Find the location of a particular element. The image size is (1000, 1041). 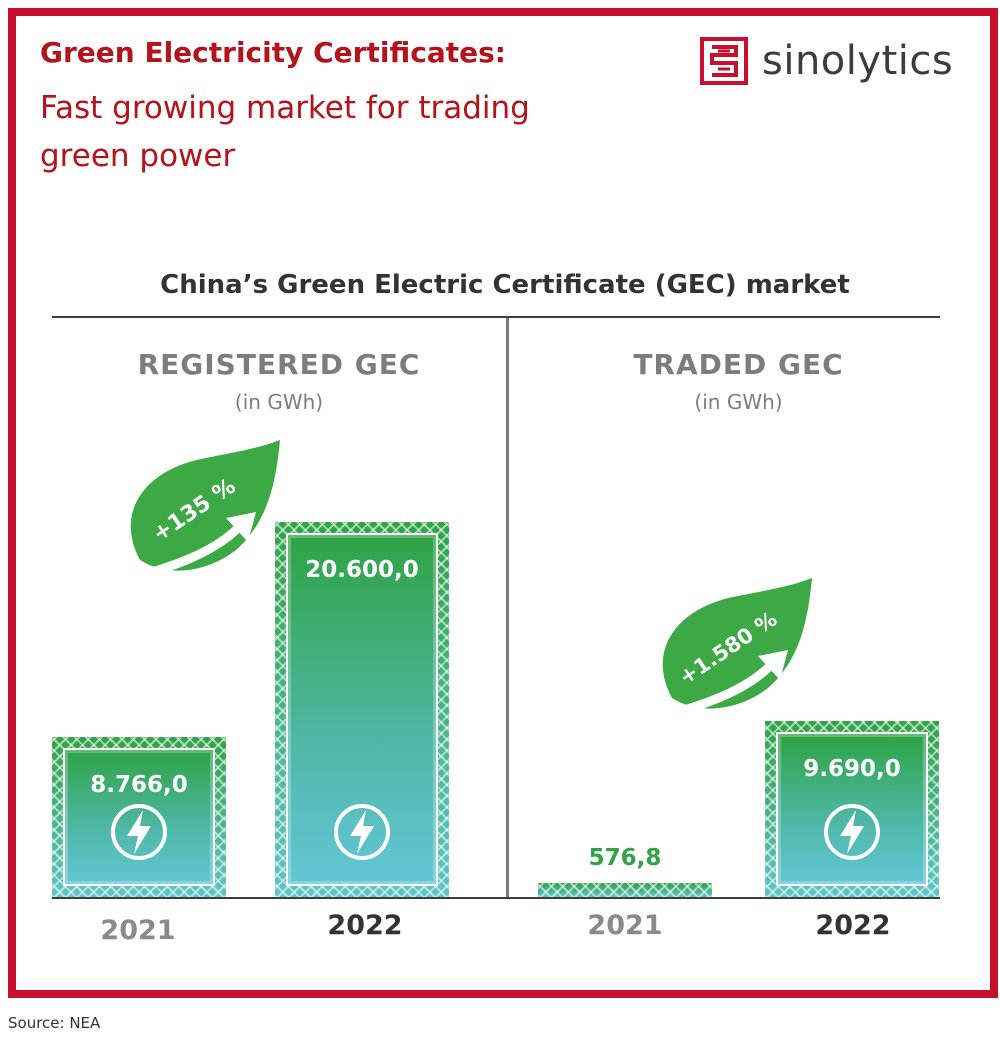

bar-registered-2021: 8.766,0 is located at coordinates (139, 817).